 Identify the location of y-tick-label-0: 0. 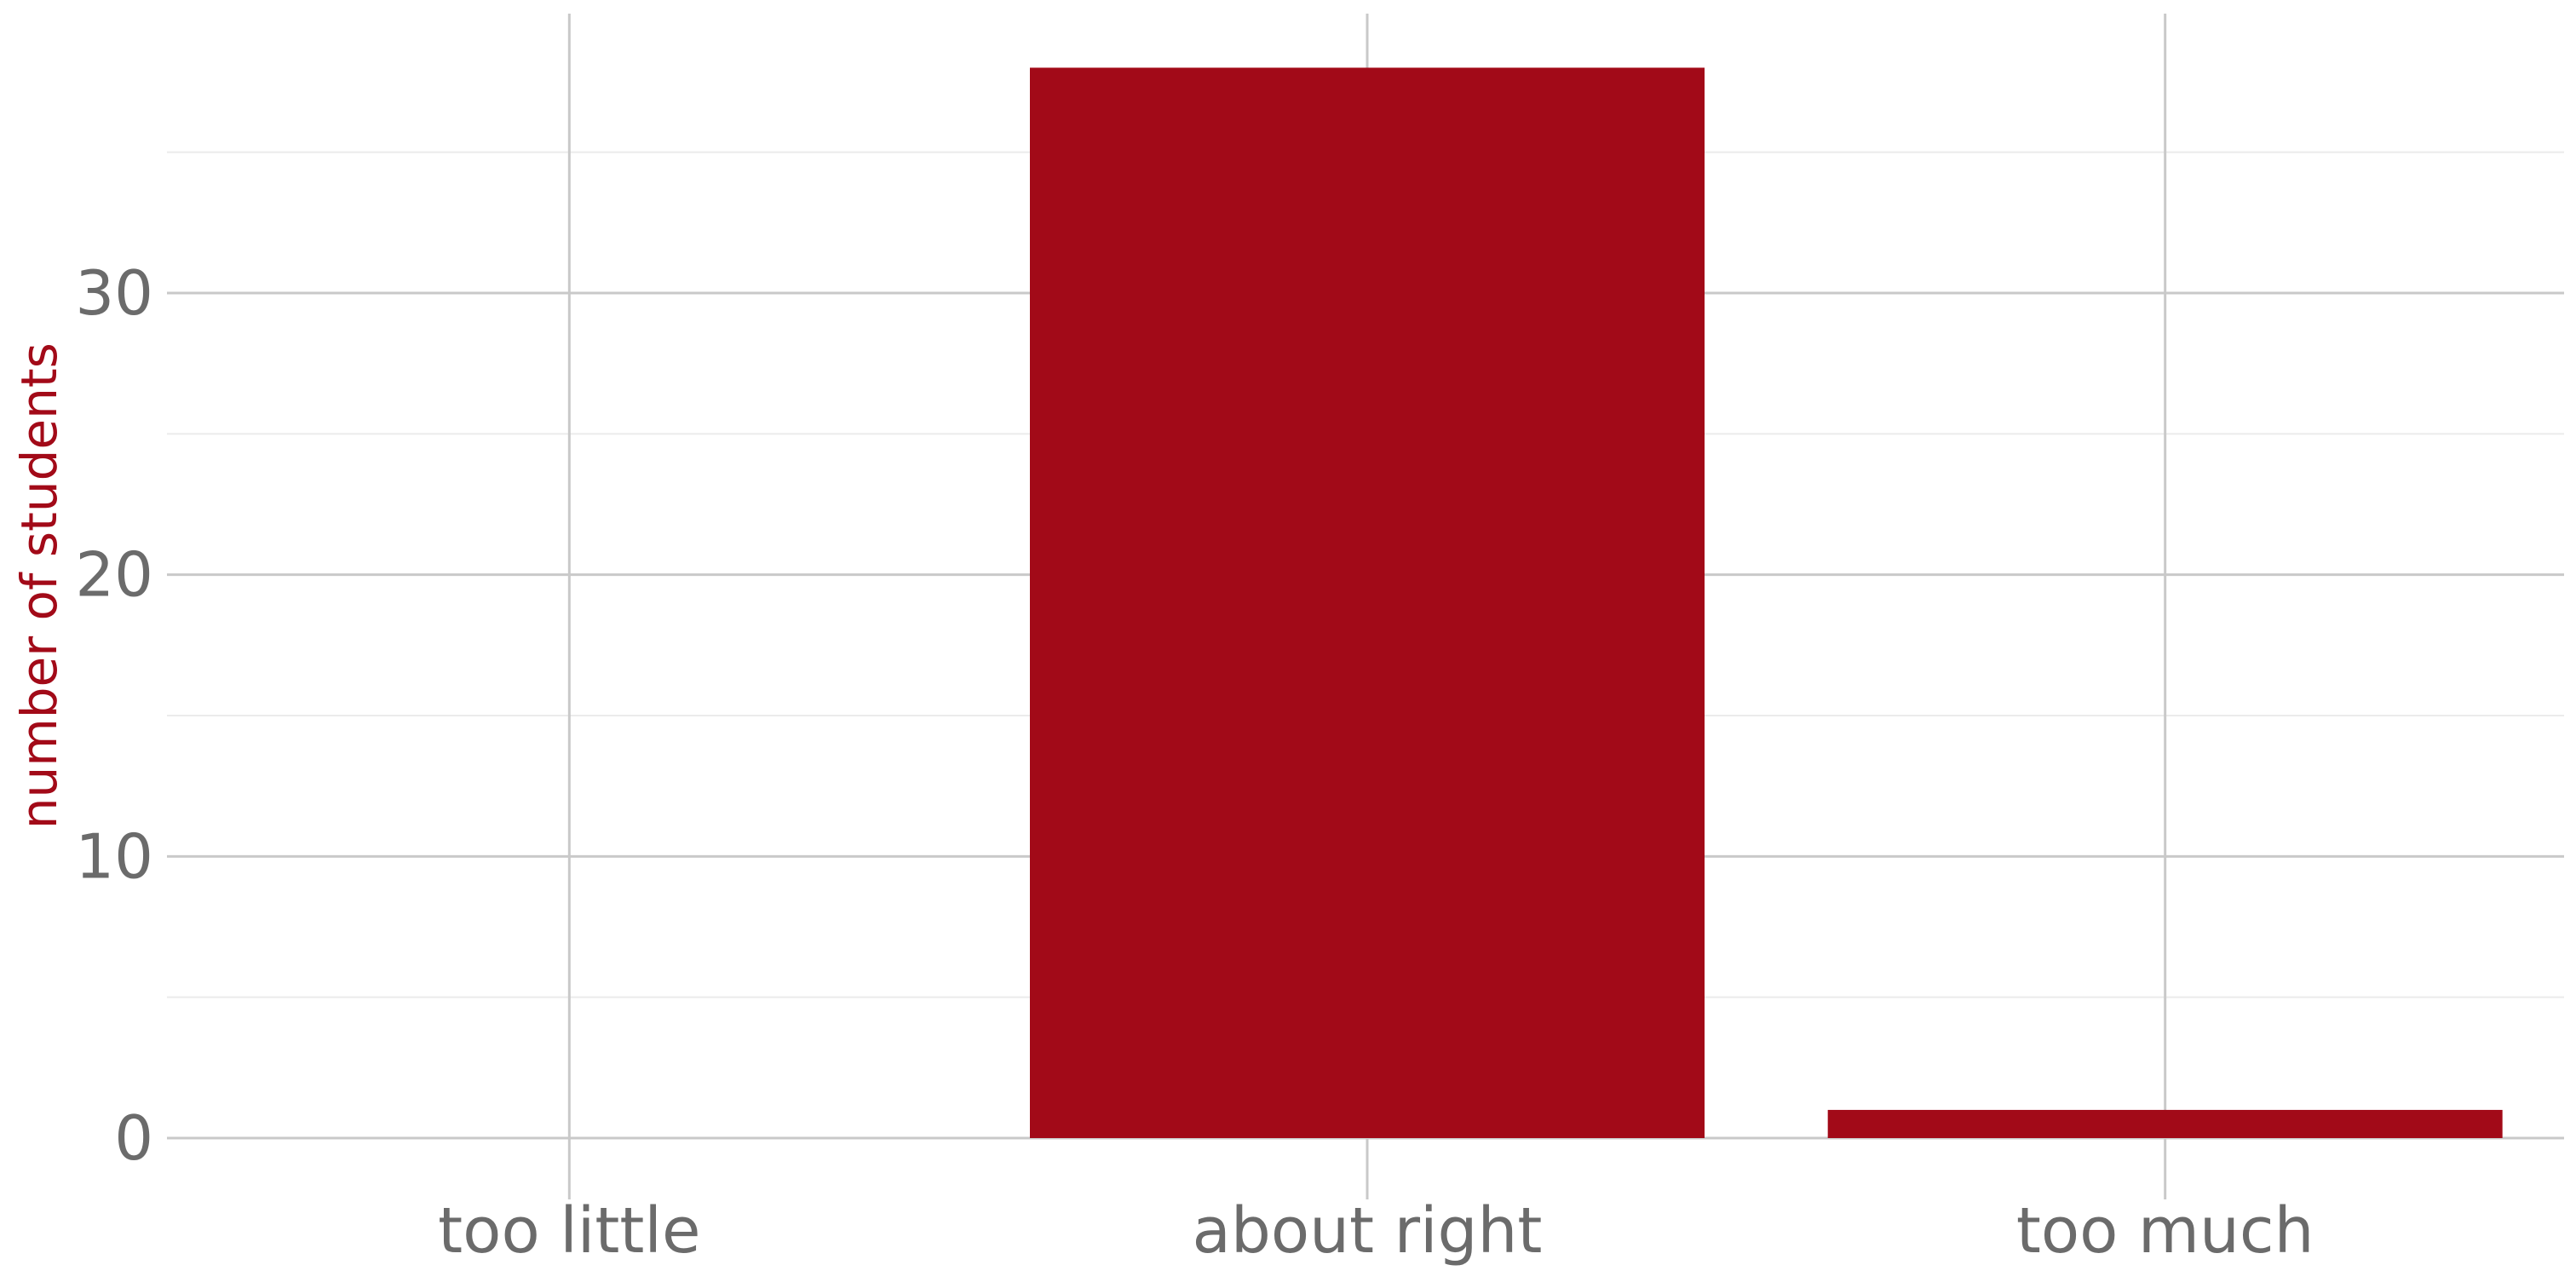
(134, 1138).